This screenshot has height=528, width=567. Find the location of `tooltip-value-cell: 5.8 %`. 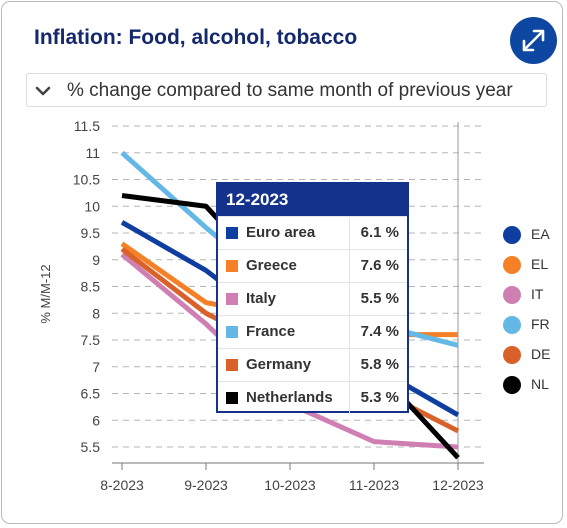

tooltip-value-cell: 5.8 % is located at coordinates (378, 365).